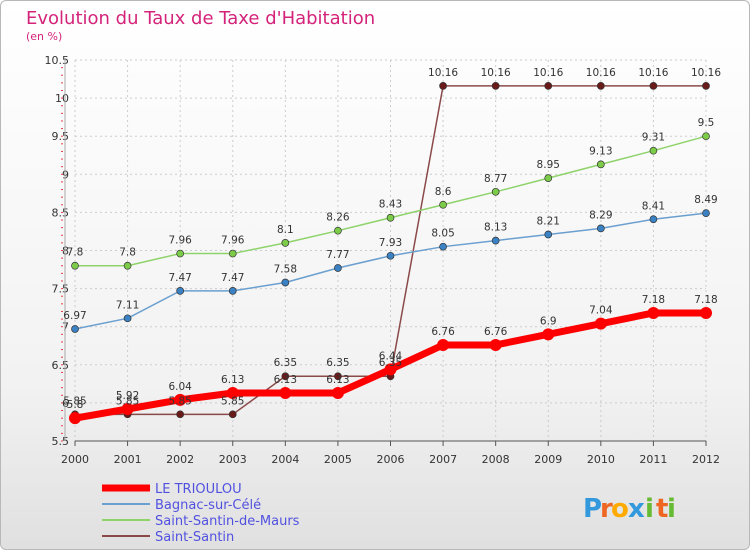  Describe the element at coordinates (75, 459) in the screenshot. I see `x-tick-label: 2000` at that location.